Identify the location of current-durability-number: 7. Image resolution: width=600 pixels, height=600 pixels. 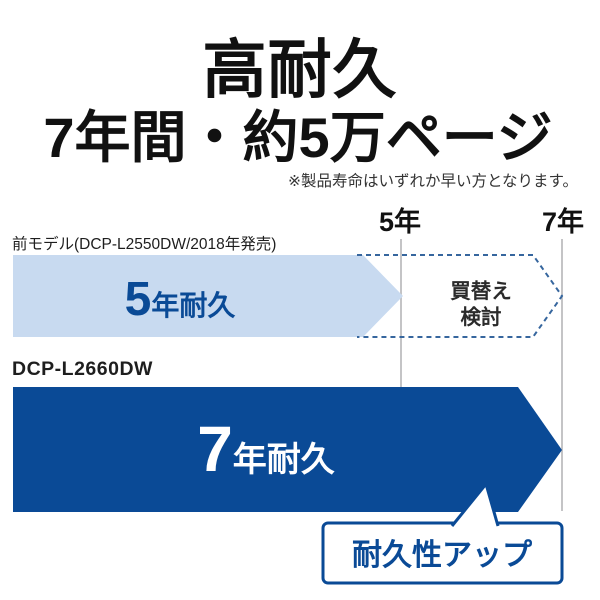
(215, 449).